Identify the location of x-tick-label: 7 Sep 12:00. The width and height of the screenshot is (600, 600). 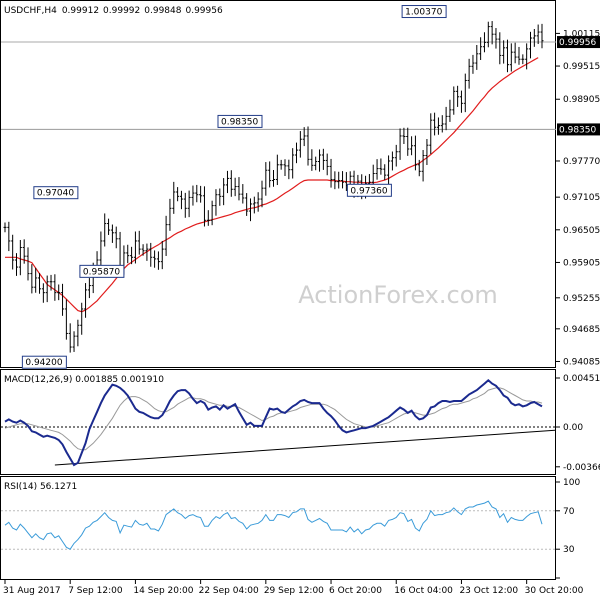
(95, 591).